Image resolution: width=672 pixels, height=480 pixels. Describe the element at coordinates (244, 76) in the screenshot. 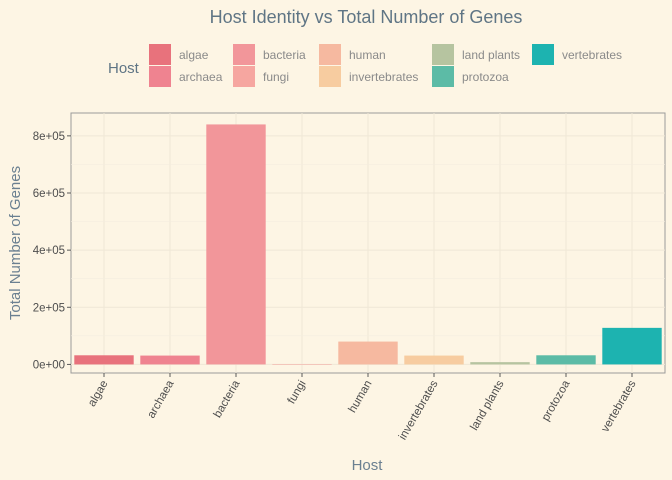

I see `legend-key-fungi` at that location.